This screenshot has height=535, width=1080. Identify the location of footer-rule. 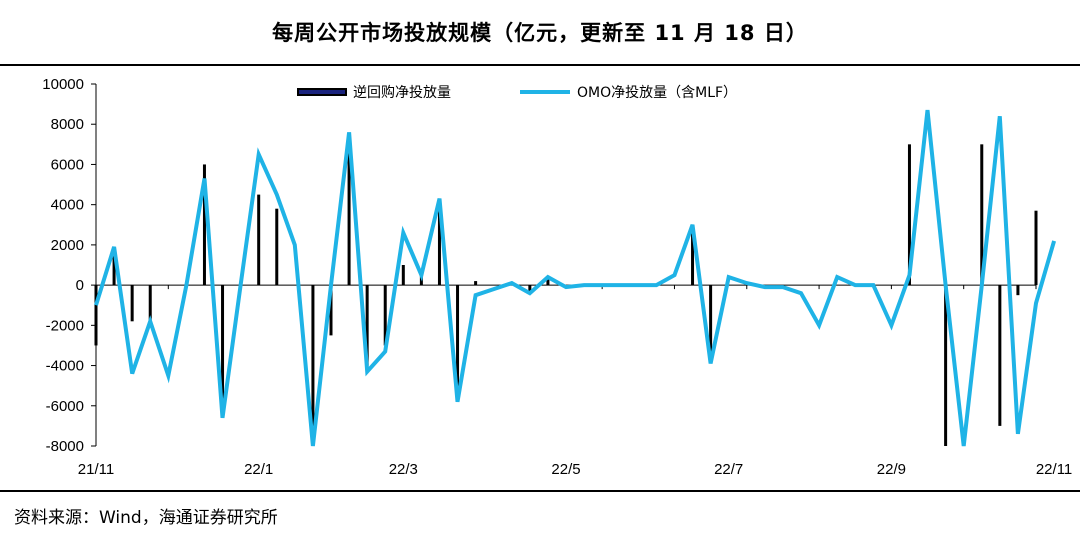
(540, 491).